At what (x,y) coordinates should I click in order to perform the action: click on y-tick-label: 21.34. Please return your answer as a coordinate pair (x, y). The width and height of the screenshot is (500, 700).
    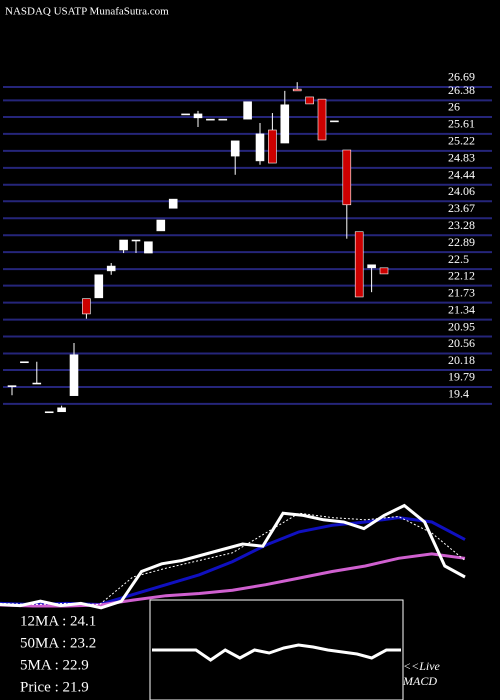
    Looking at the image, I should click on (461, 309).